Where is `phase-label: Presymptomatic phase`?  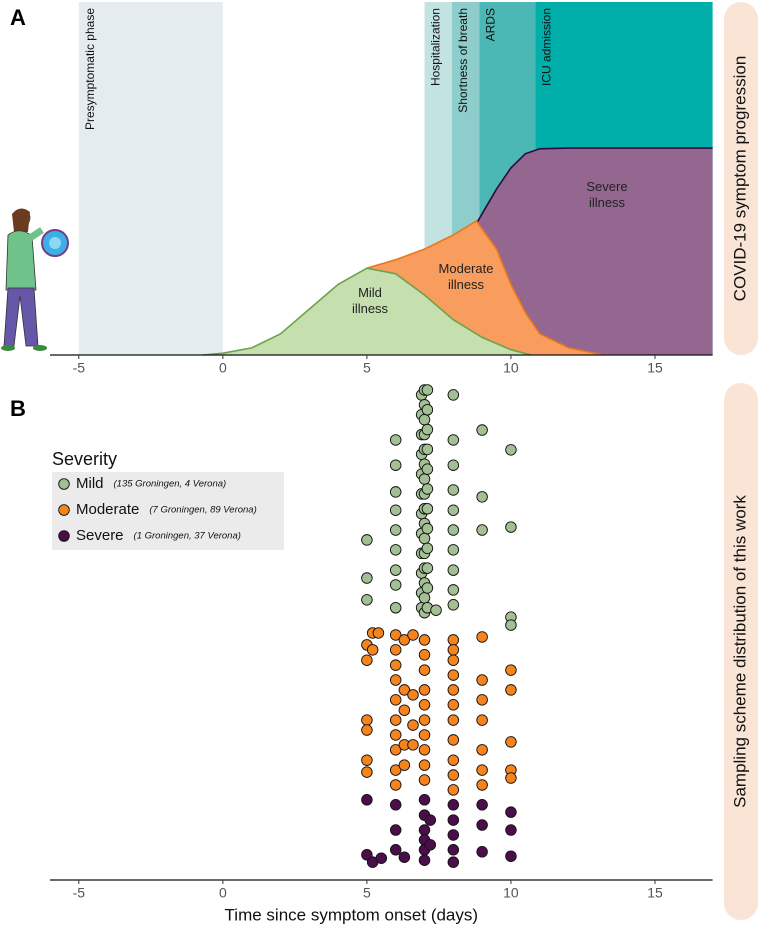 phase-label: Presymptomatic phase is located at coordinates (90, 69).